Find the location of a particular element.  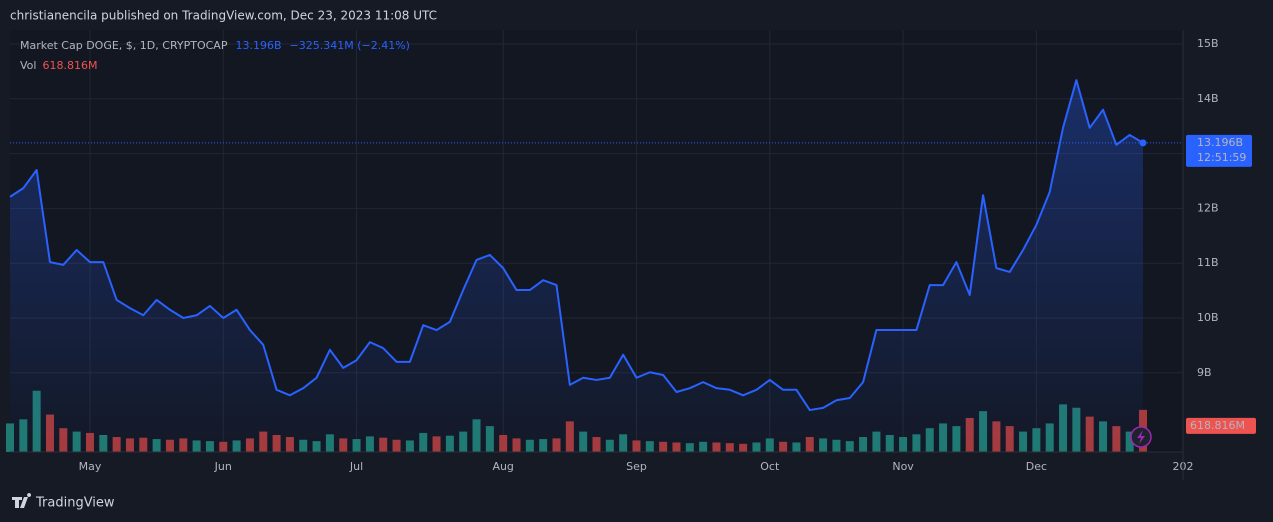

x-tick-label: Jul is located at coordinates (356, 466).